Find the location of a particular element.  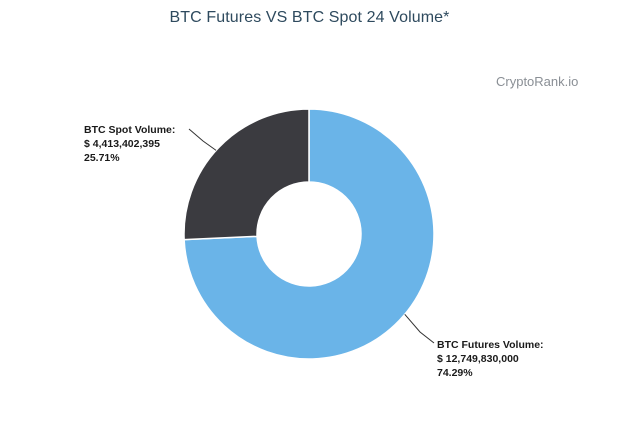

futures-label-name: BTC Futures Volume: is located at coordinates (490, 345).